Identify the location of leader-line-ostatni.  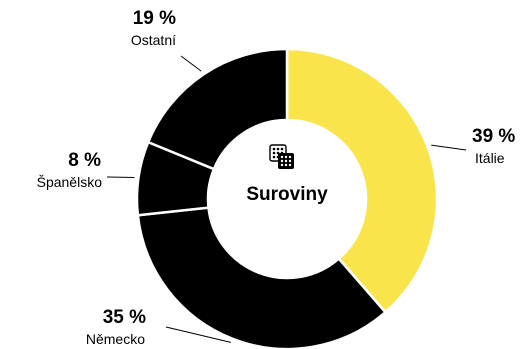
(191, 63).